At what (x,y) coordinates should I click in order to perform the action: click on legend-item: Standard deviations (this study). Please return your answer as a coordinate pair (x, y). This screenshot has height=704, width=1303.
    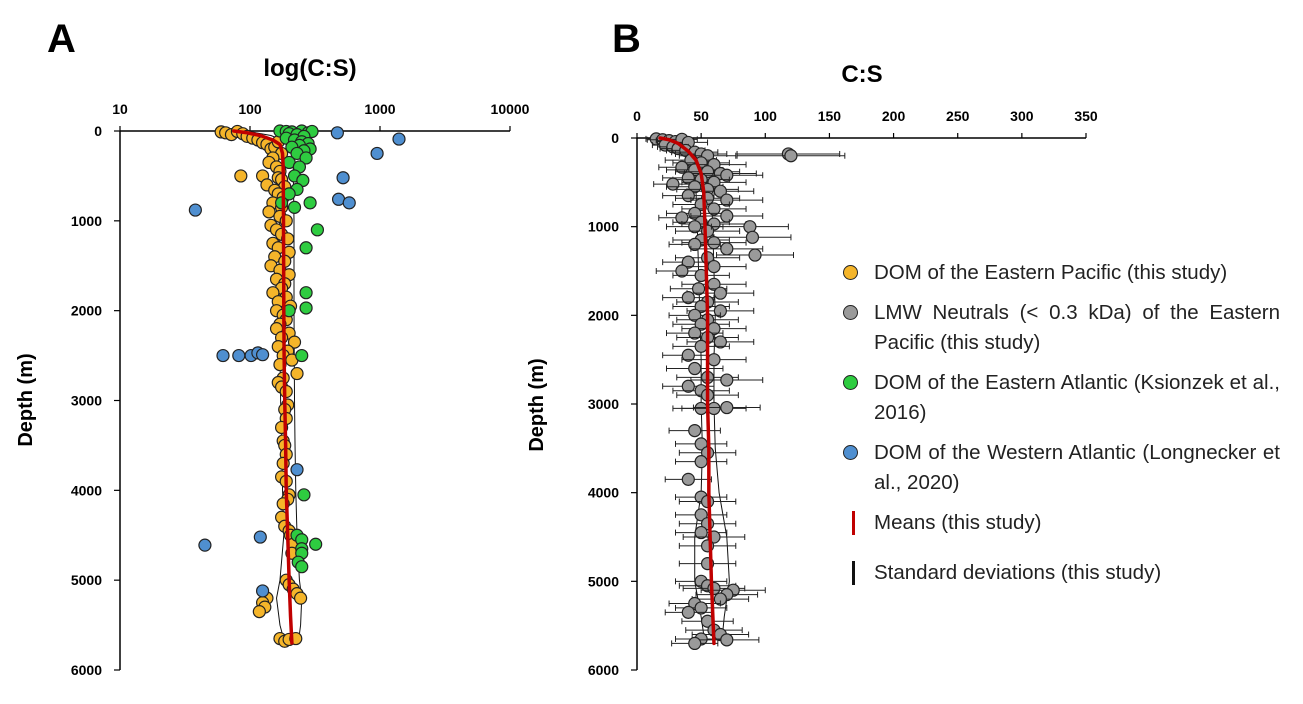
    Looking at the image, I should click on (1060, 573).